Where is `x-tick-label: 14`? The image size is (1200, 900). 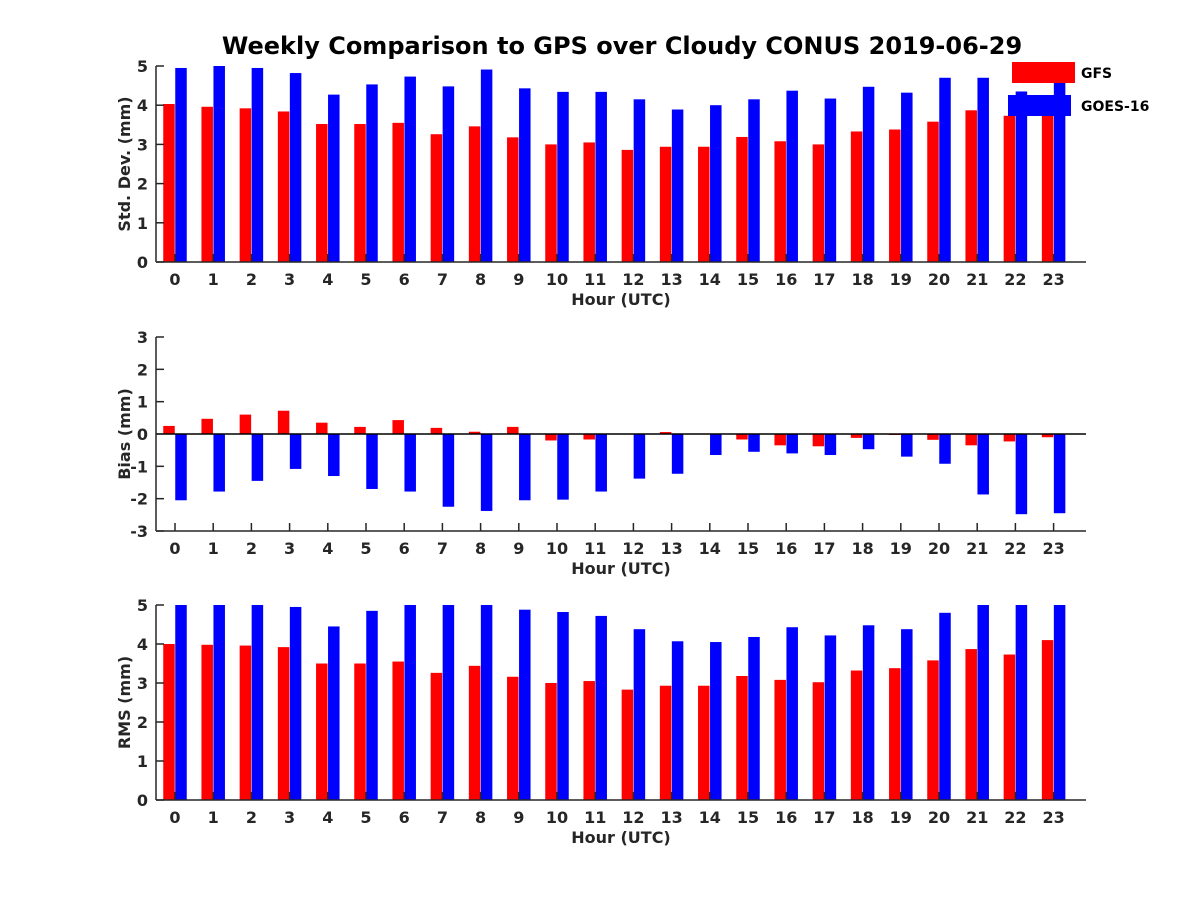 x-tick-label: 14 is located at coordinates (710, 548).